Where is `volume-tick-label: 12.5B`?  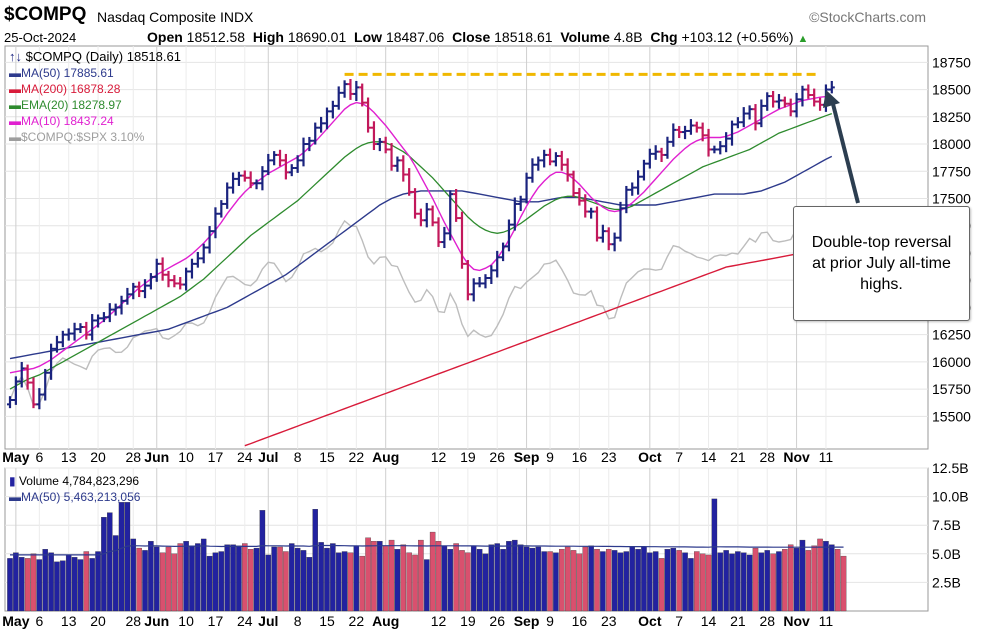 volume-tick-label: 12.5B is located at coordinates (950, 468).